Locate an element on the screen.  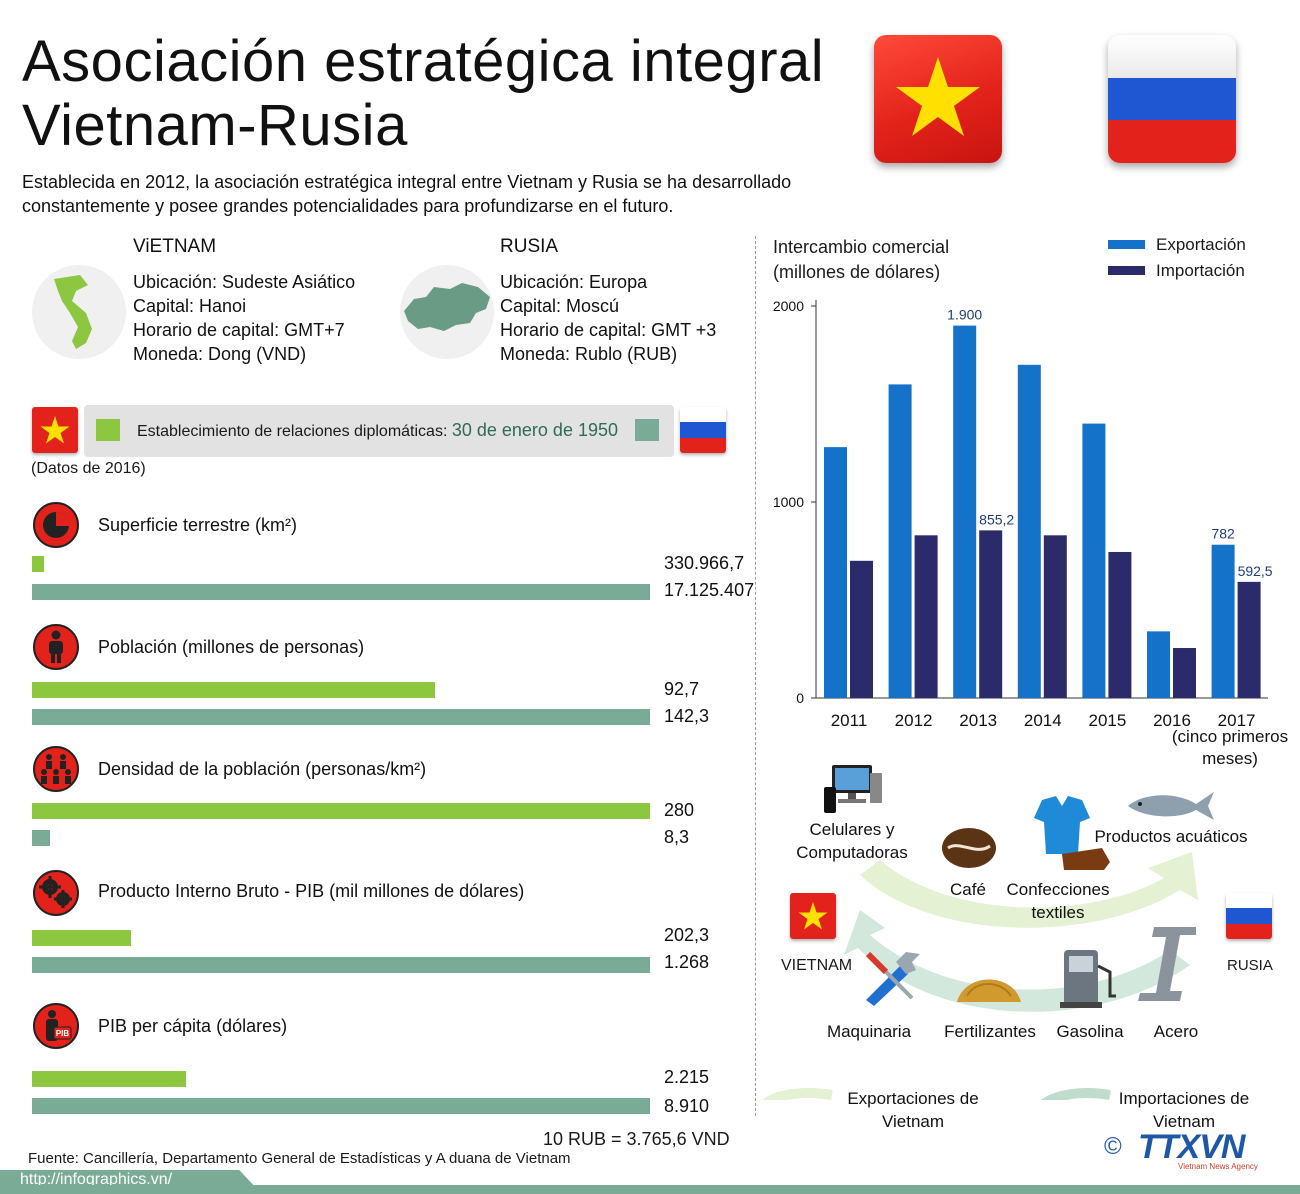
pib-person-icon: PIB is located at coordinates (56, 1026).